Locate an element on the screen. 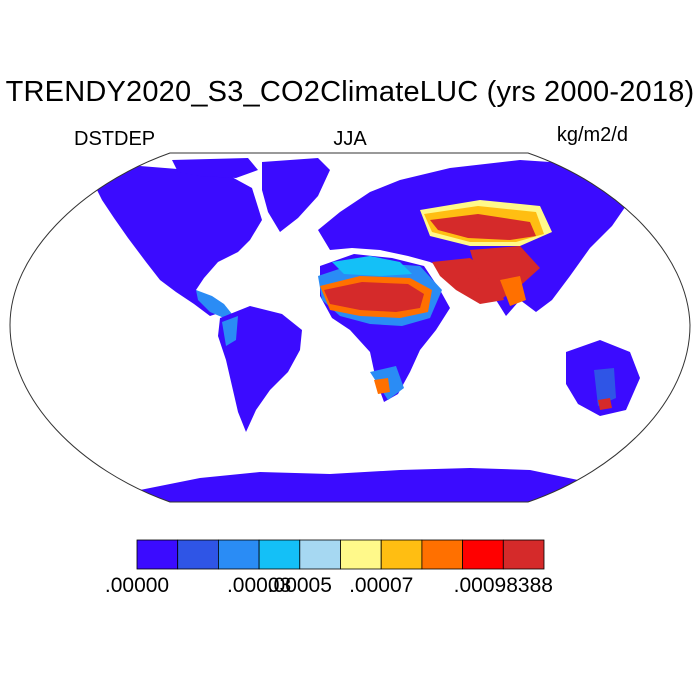  south-asia-orange is located at coordinates (513, 291).